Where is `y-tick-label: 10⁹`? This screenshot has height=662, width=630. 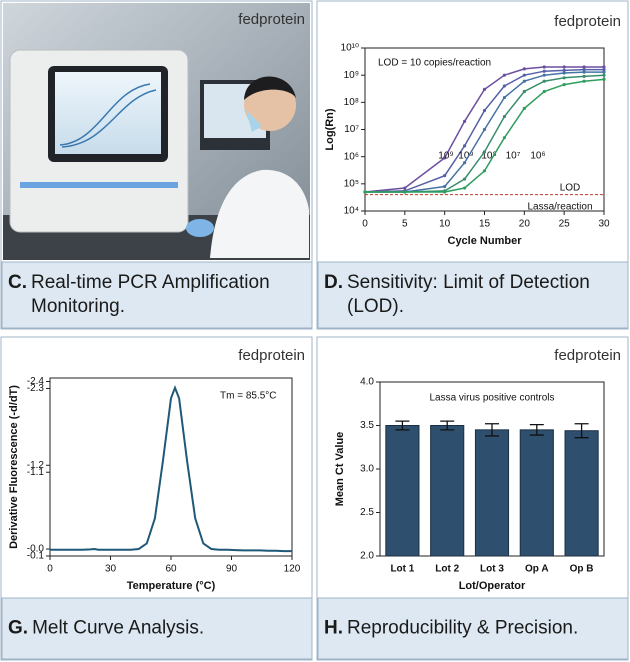 y-tick-label: 10⁹ is located at coordinates (351, 75).